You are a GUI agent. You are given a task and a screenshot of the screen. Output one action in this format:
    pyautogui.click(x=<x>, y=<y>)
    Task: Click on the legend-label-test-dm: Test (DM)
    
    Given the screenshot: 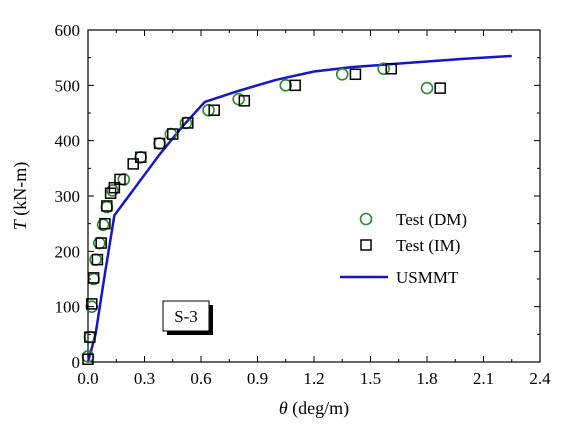 What is the action you would take?
    pyautogui.click(x=431, y=219)
    